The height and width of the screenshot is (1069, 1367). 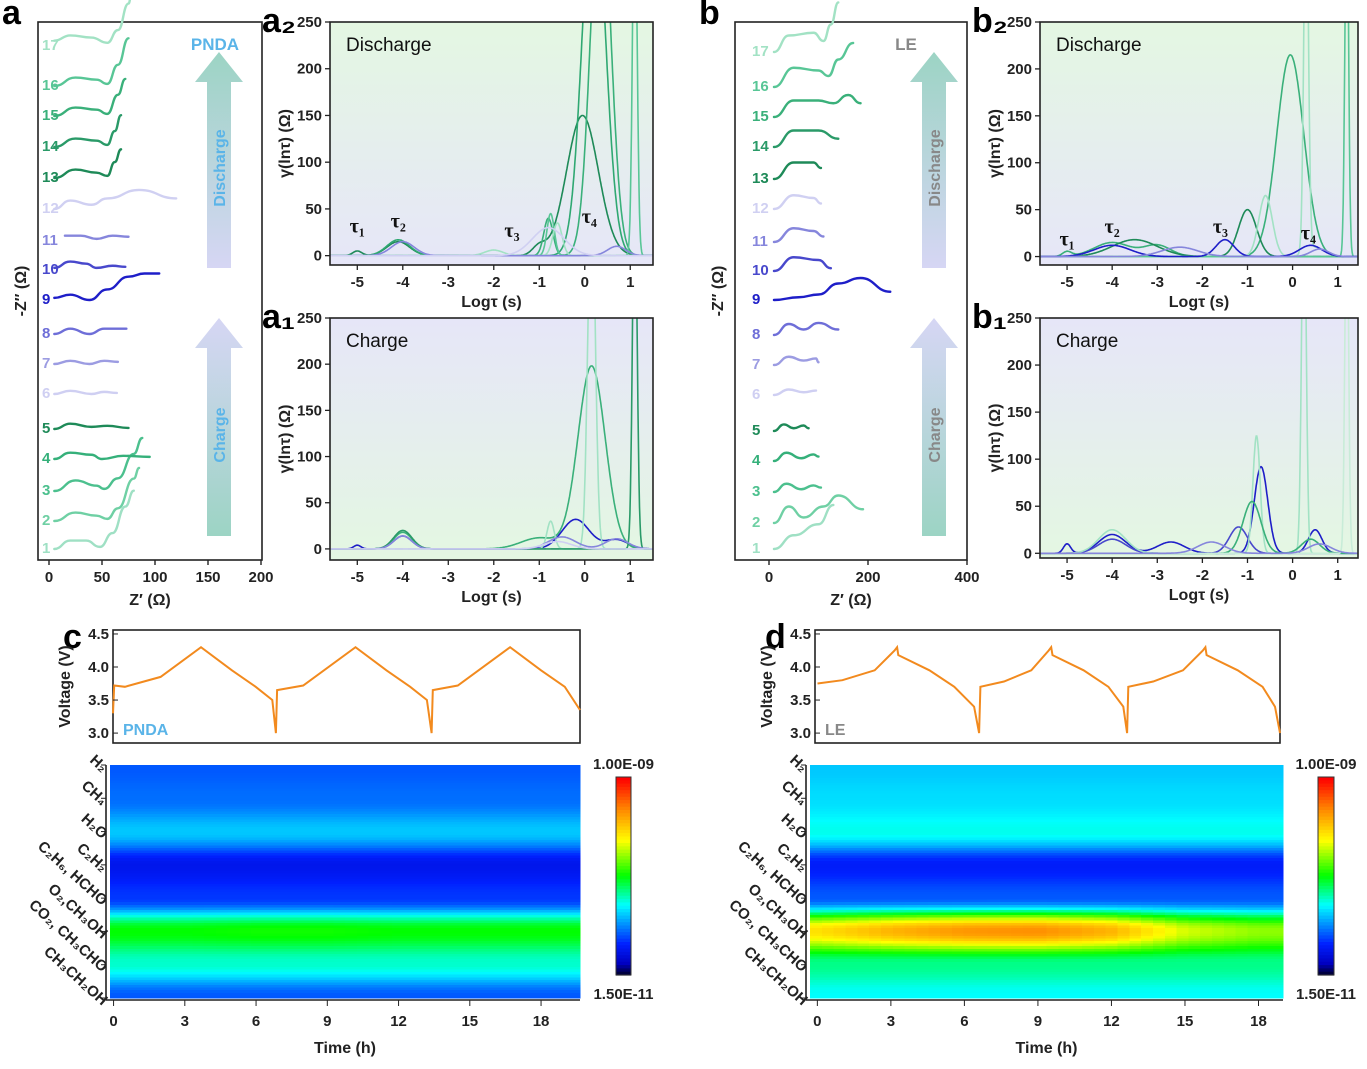 What do you see at coordinates (278, 317) in the screenshot?
I see `panel-label-a1: a₁` at bounding box center [278, 317].